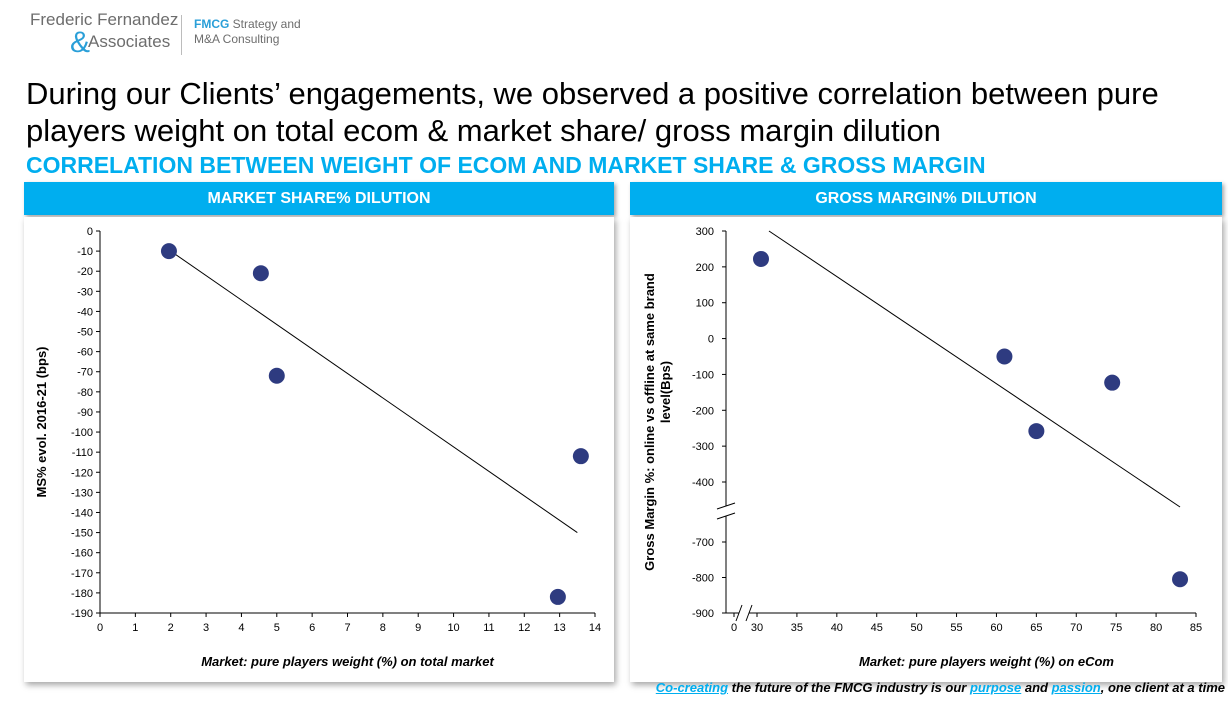  I want to click on y-tick-label: -80, so click(85, 393).